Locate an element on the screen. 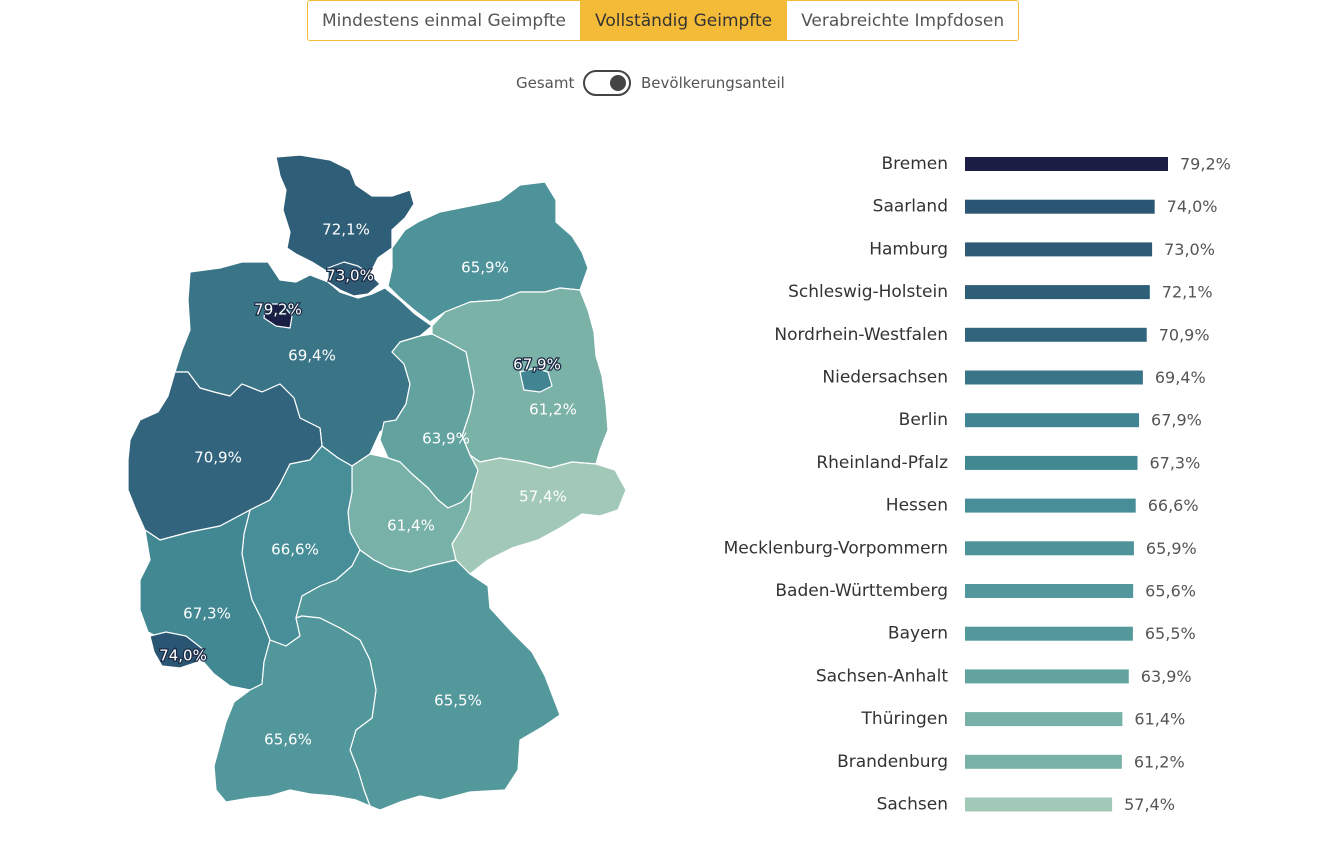 The image size is (1320, 850). bar-label-saarland: Saarland is located at coordinates (910, 207).